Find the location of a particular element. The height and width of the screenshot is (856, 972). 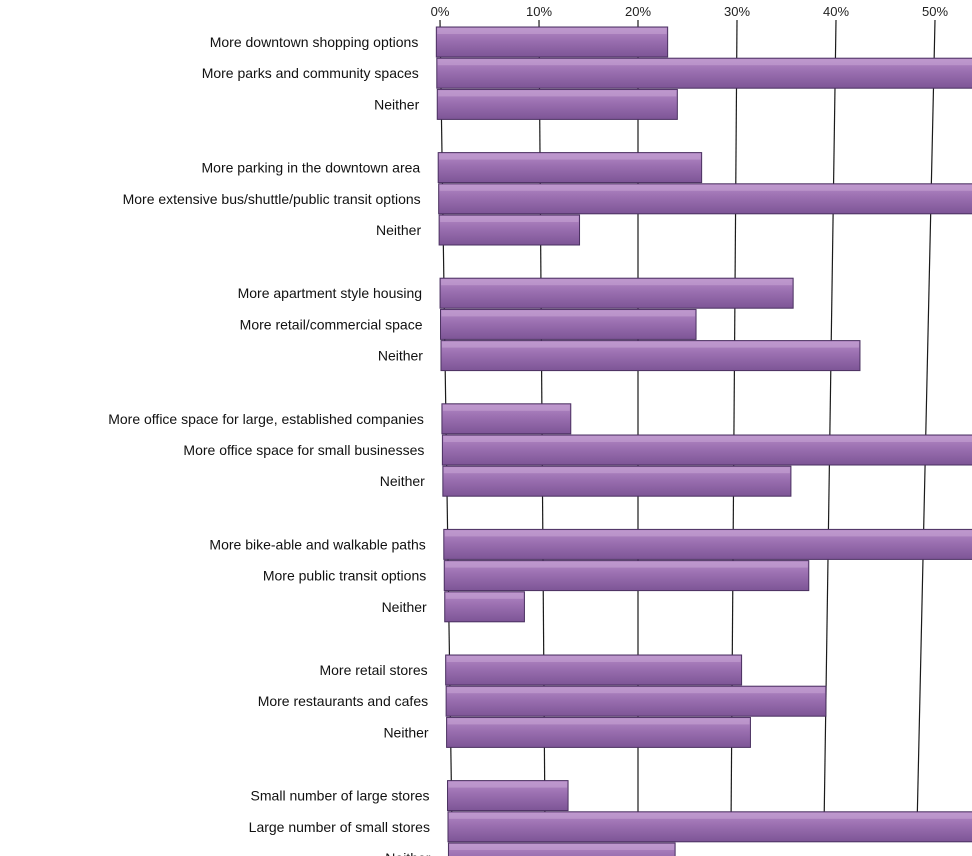

category-label: More apartment style housing is located at coordinates (330, 293).